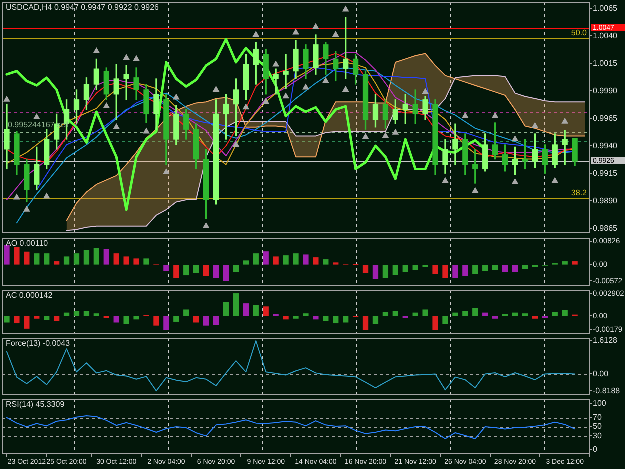 The height and width of the screenshot is (469, 625). I want to click on chart-title: AO 0.00110, so click(27, 243).